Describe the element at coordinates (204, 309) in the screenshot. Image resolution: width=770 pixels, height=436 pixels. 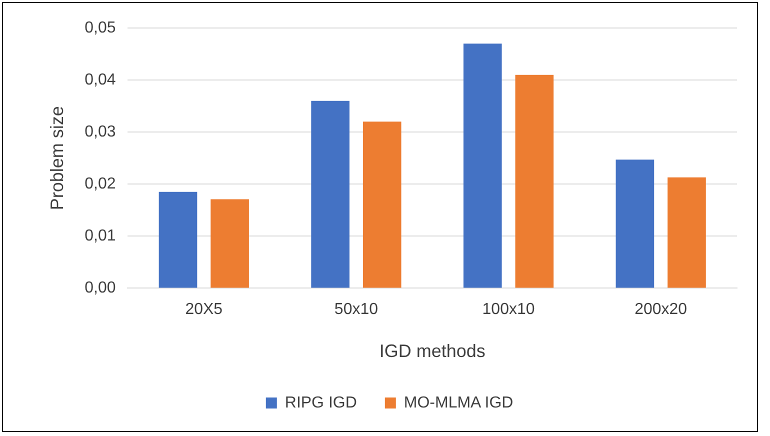
I see `x-tick-label: 20X5` at that location.